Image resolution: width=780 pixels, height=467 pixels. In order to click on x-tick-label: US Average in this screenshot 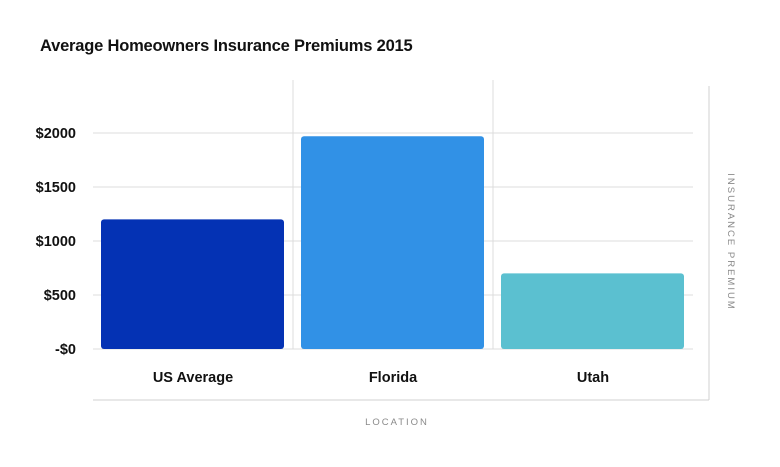, I will do `click(193, 378)`.